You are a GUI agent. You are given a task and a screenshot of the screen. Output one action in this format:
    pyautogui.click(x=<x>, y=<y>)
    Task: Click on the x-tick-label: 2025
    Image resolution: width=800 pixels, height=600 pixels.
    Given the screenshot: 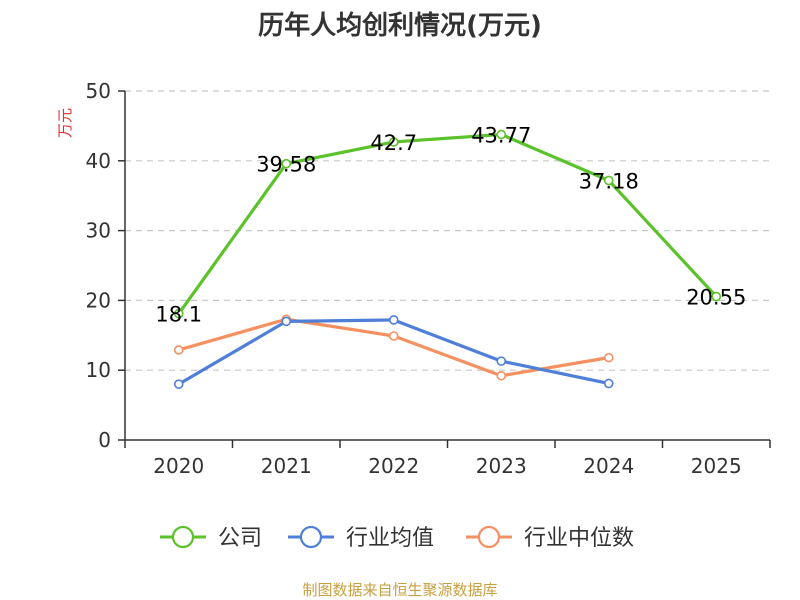 What is the action you would take?
    pyautogui.click(x=716, y=466)
    